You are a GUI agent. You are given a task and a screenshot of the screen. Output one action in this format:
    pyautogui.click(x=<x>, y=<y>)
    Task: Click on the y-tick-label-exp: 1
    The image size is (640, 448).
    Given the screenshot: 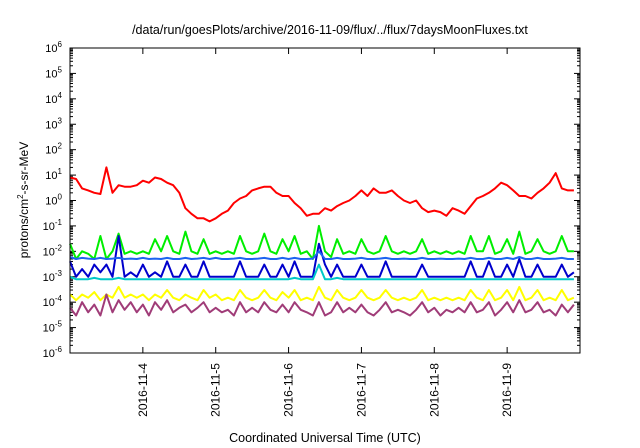 What is the action you would take?
    pyautogui.click(x=60, y=171)
    